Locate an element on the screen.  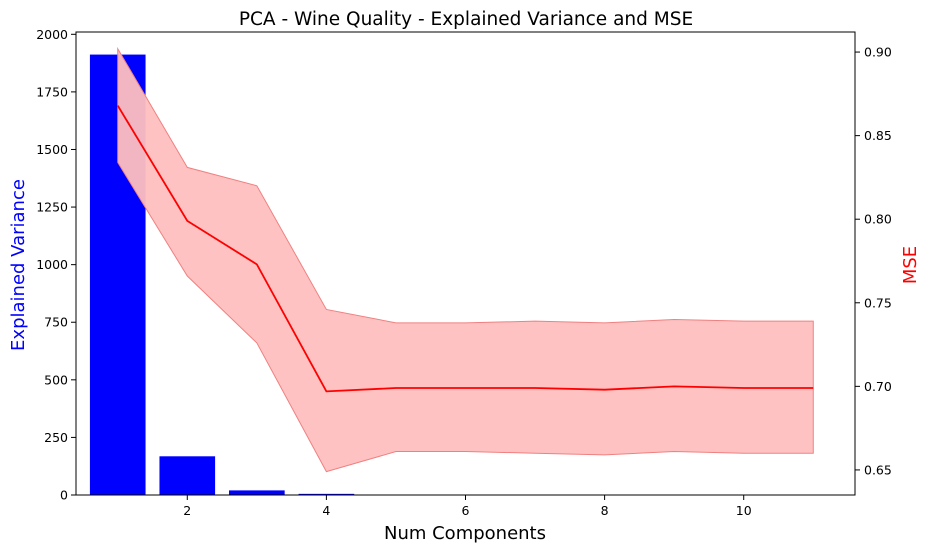
y-left-tick-label-250: 250 is located at coordinates (56, 437).